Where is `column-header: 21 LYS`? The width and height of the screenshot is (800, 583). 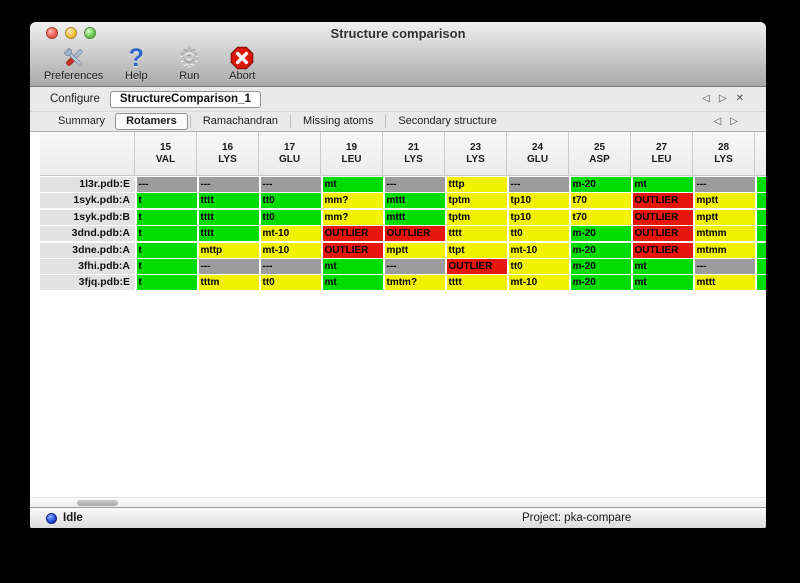 column-header: 21 LYS is located at coordinates (414, 154).